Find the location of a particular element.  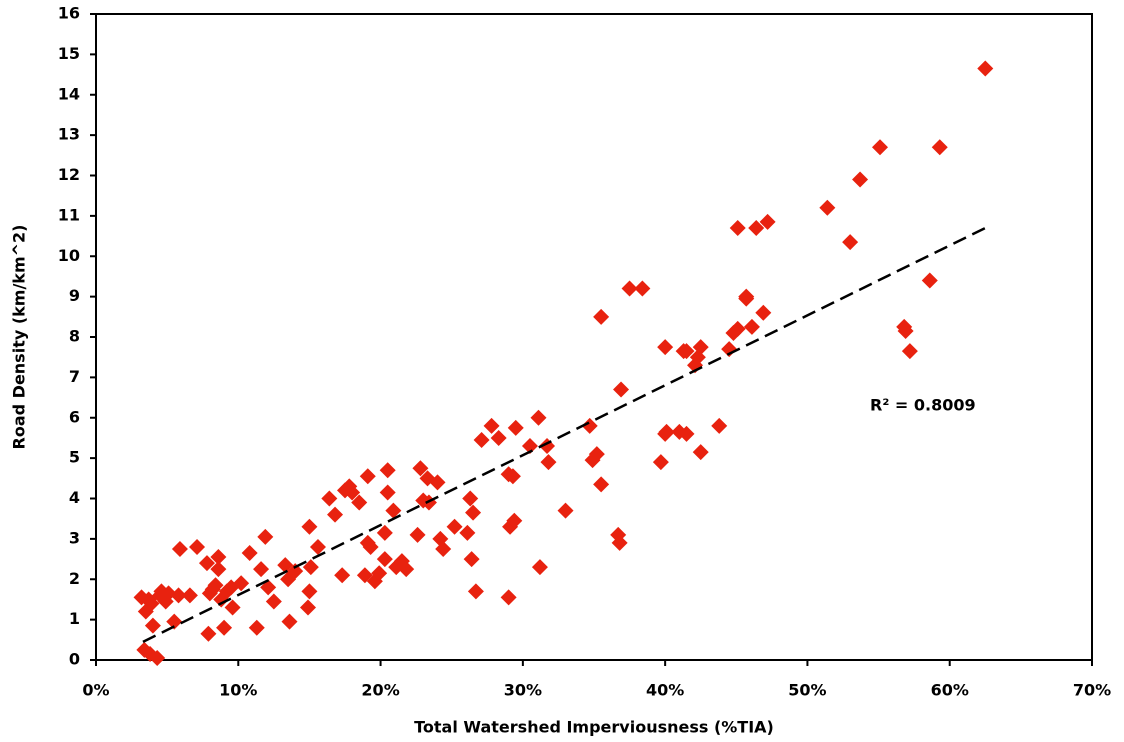

y-tick-label: 9 is located at coordinates (74, 295).